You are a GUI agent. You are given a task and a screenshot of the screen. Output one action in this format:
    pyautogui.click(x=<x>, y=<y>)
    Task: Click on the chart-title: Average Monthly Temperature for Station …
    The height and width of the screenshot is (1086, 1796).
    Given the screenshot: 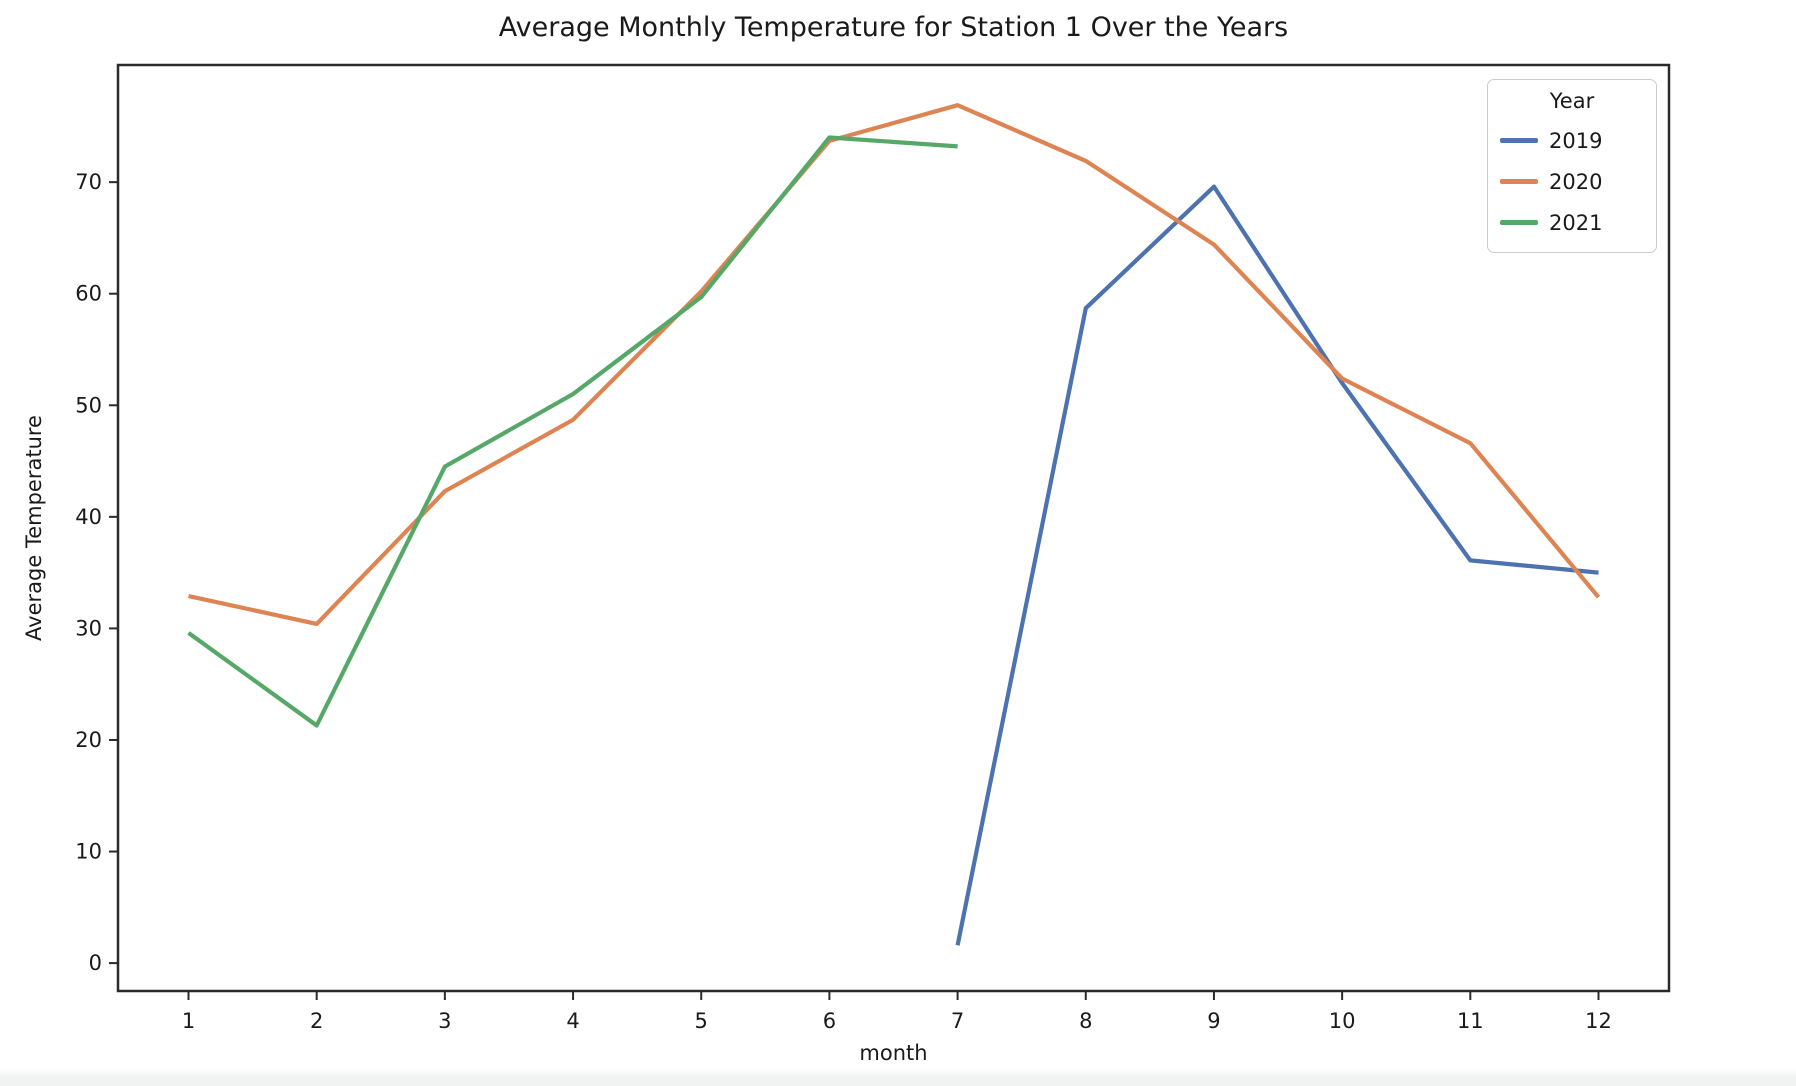 What is the action you would take?
    pyautogui.click(x=893, y=27)
    